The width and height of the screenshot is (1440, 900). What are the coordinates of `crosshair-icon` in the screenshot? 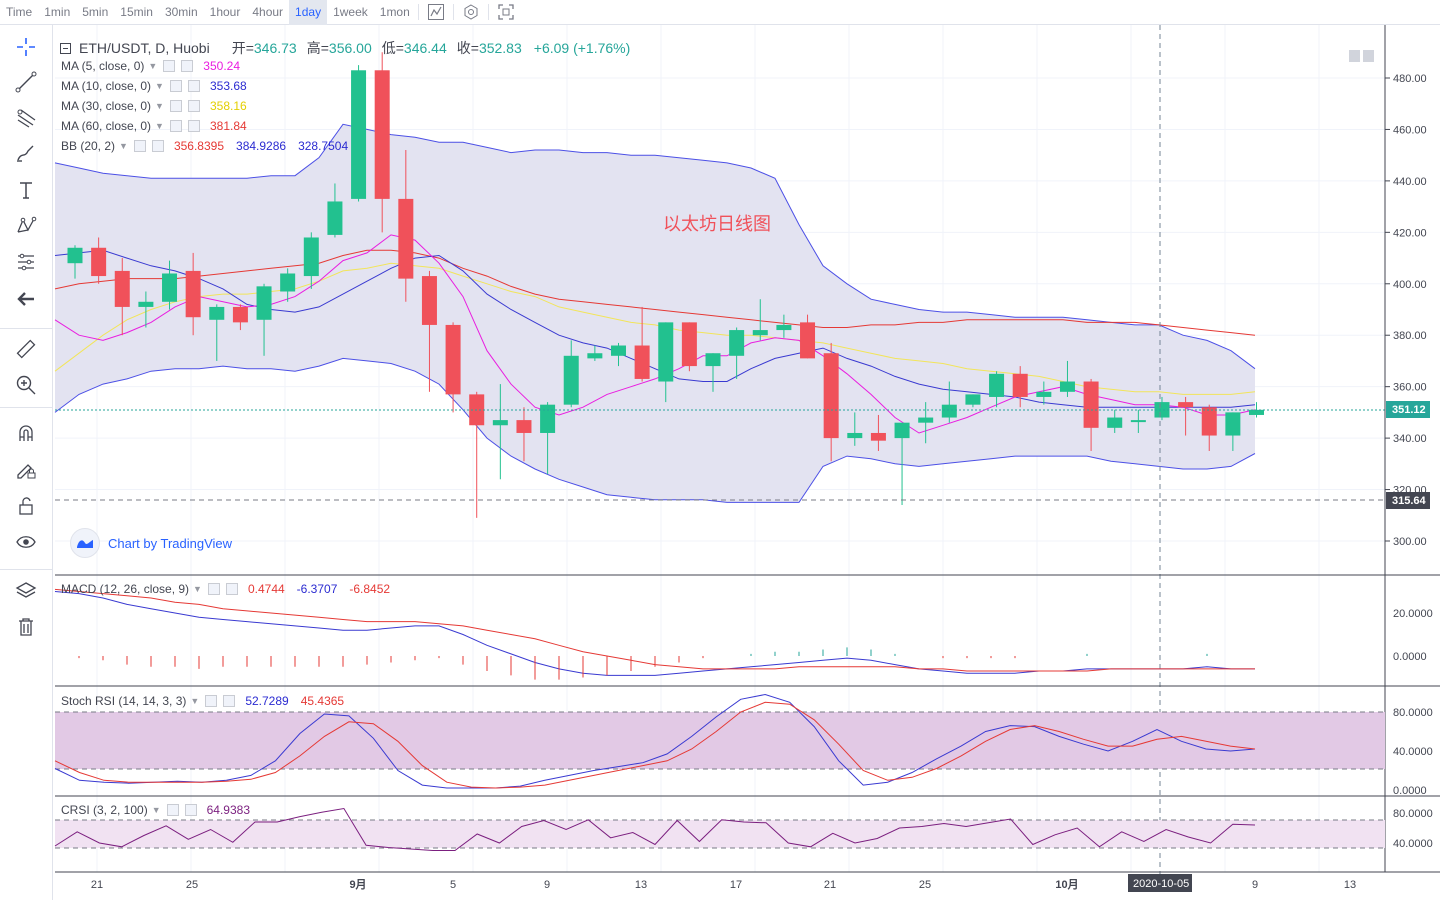 It's located at (26, 47).